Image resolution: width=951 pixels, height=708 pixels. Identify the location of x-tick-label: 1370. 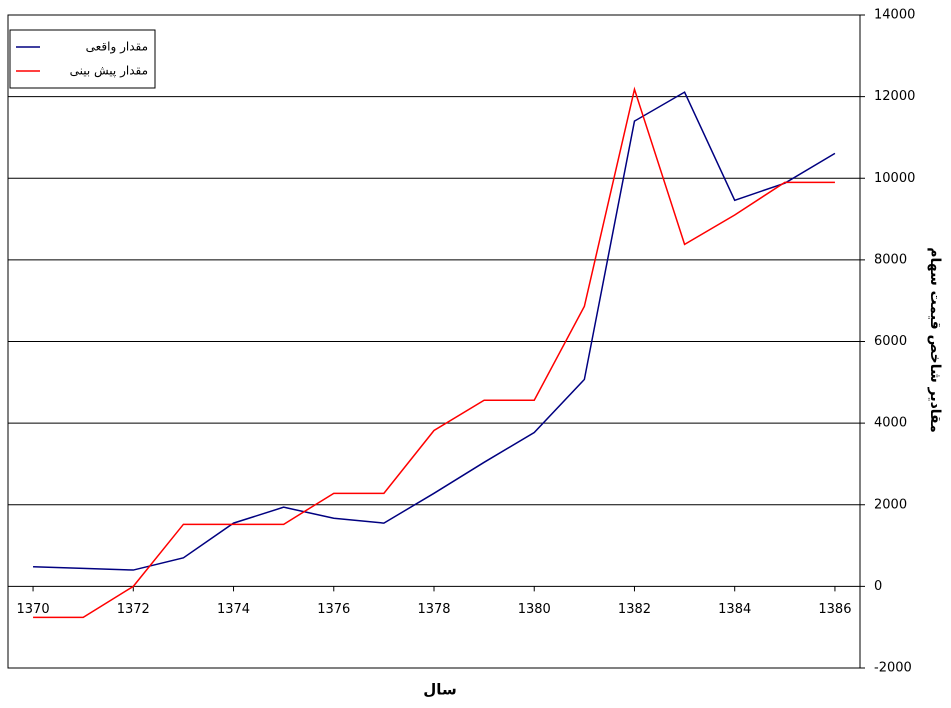
(33, 609).